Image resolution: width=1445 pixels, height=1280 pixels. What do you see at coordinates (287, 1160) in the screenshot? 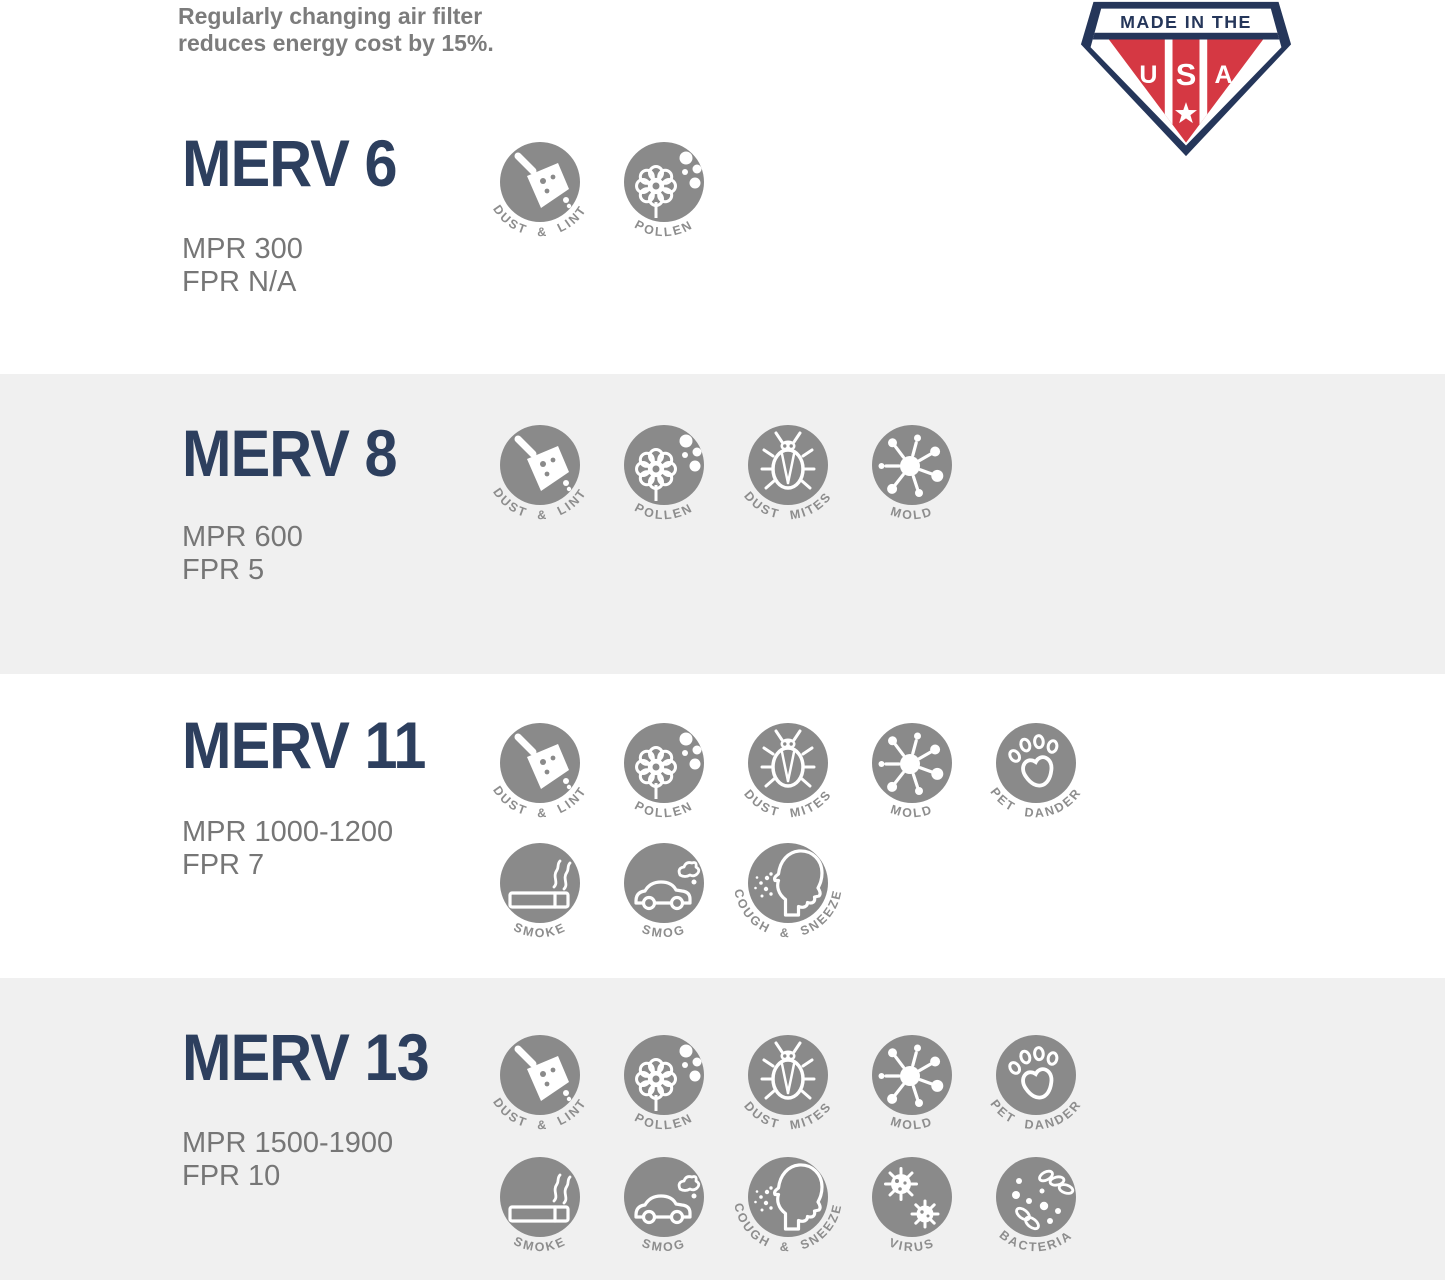
I see `rating-values: MPR 1500-1900 FPR 10` at bounding box center [287, 1160].